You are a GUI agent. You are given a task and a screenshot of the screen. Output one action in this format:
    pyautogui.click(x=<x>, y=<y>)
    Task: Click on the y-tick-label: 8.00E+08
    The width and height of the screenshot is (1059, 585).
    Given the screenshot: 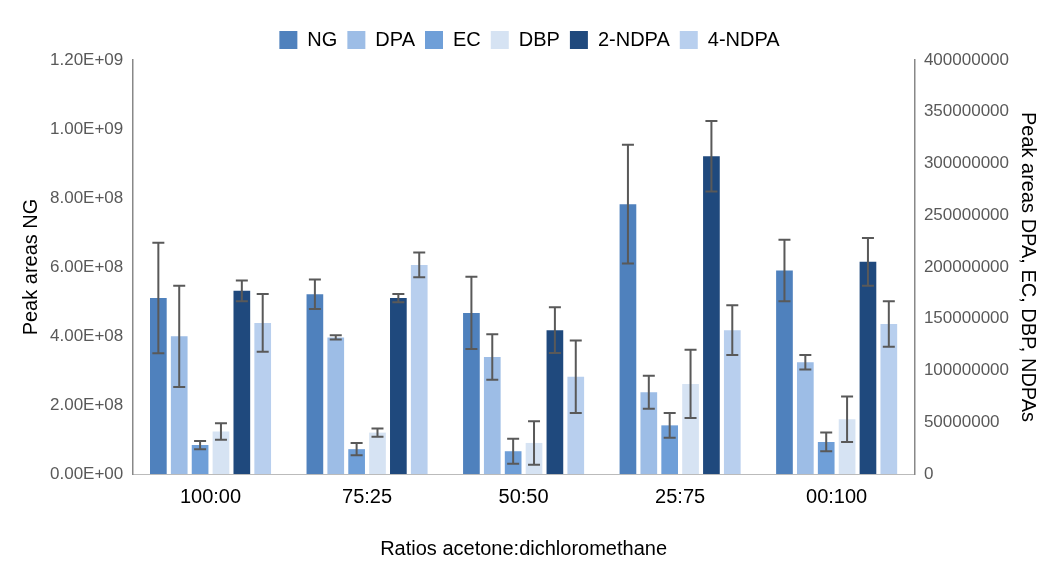 What is the action you would take?
    pyautogui.click(x=87, y=197)
    